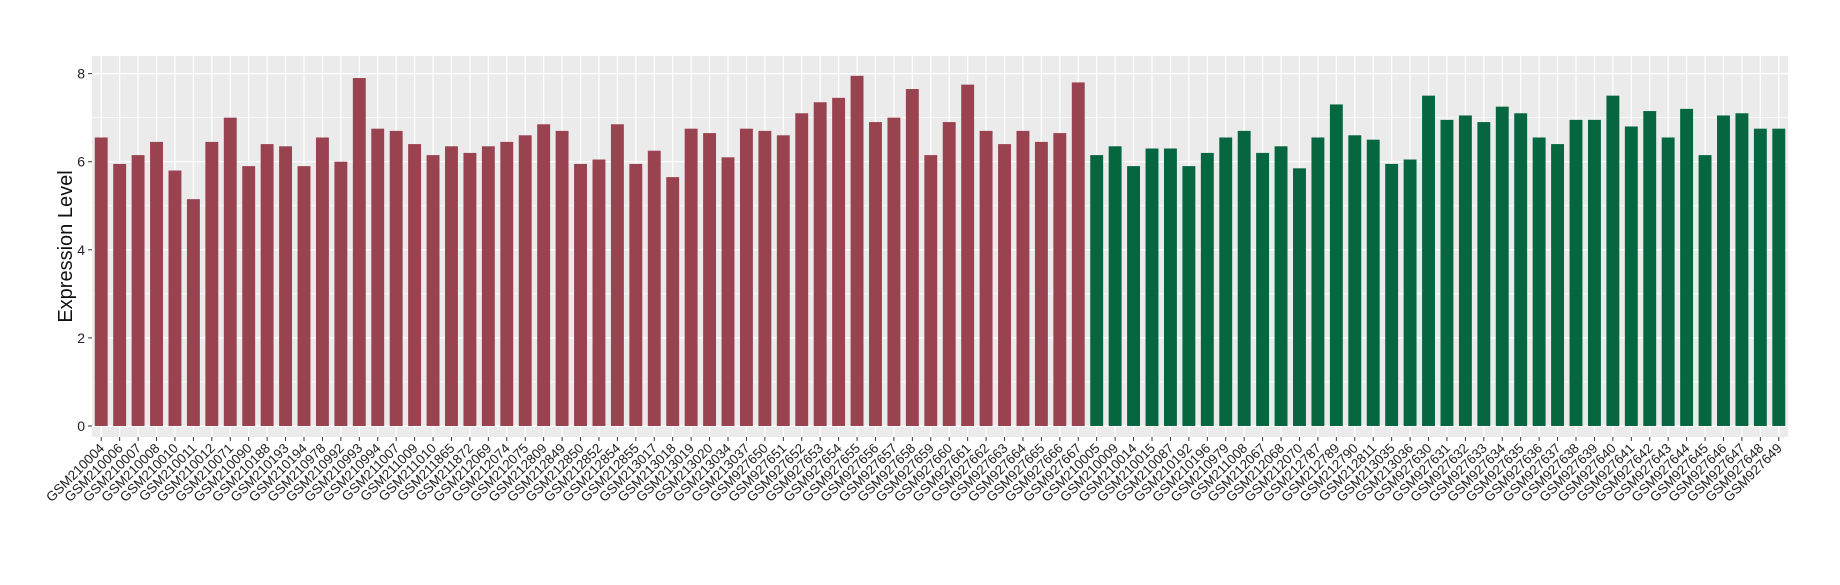  What do you see at coordinates (81, 250) in the screenshot?
I see `y-tick-label: 4` at bounding box center [81, 250].